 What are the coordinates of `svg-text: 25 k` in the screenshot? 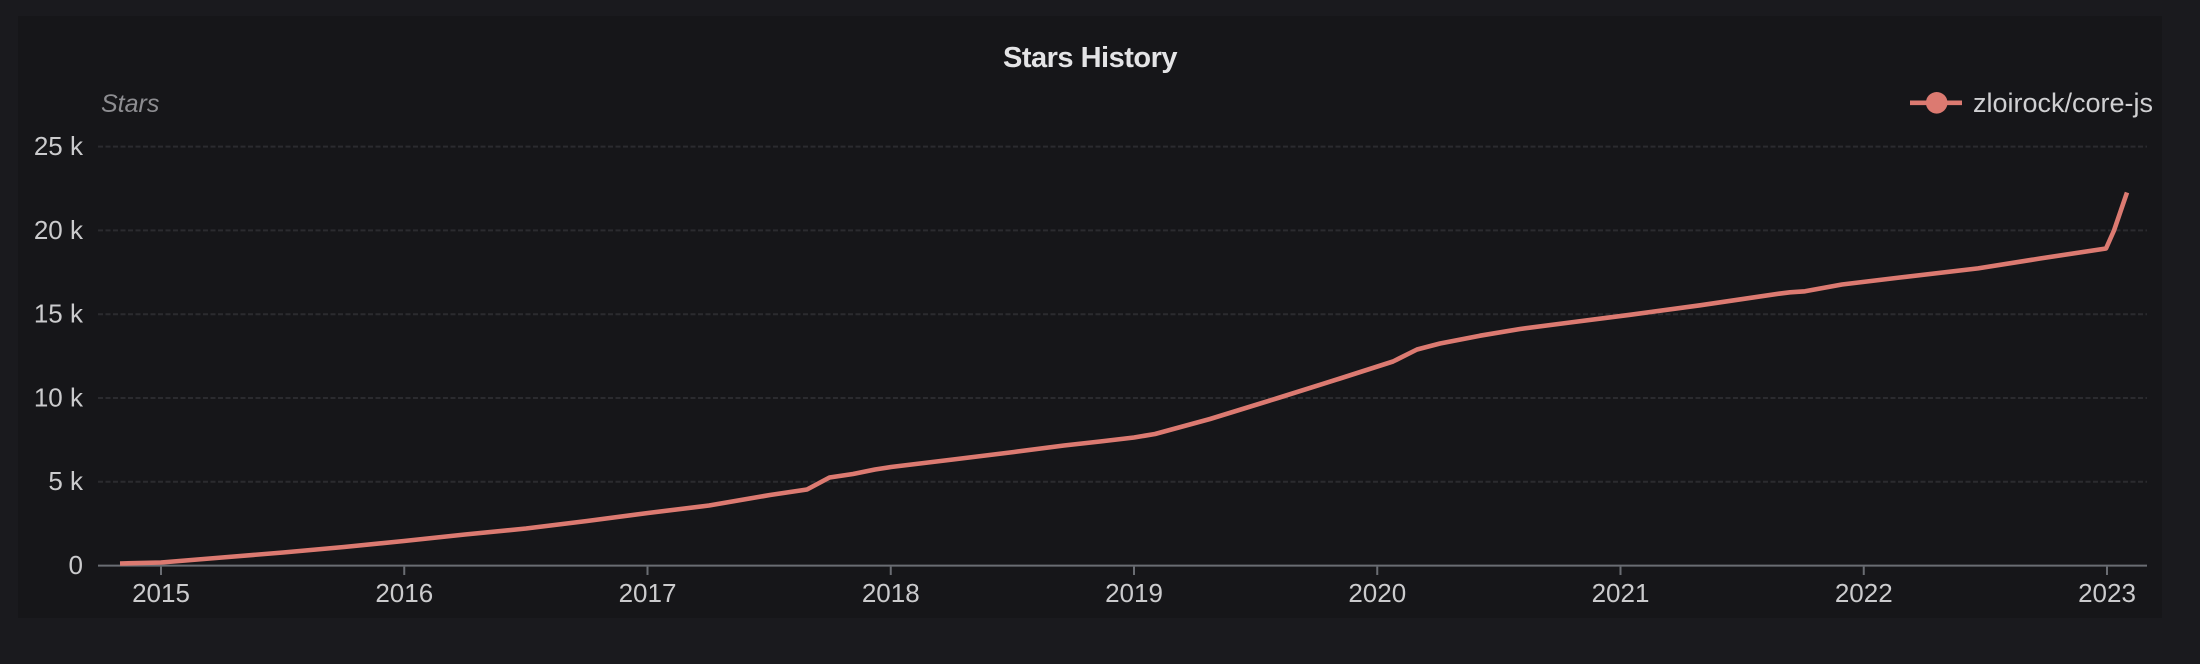 It's located at (59, 146).